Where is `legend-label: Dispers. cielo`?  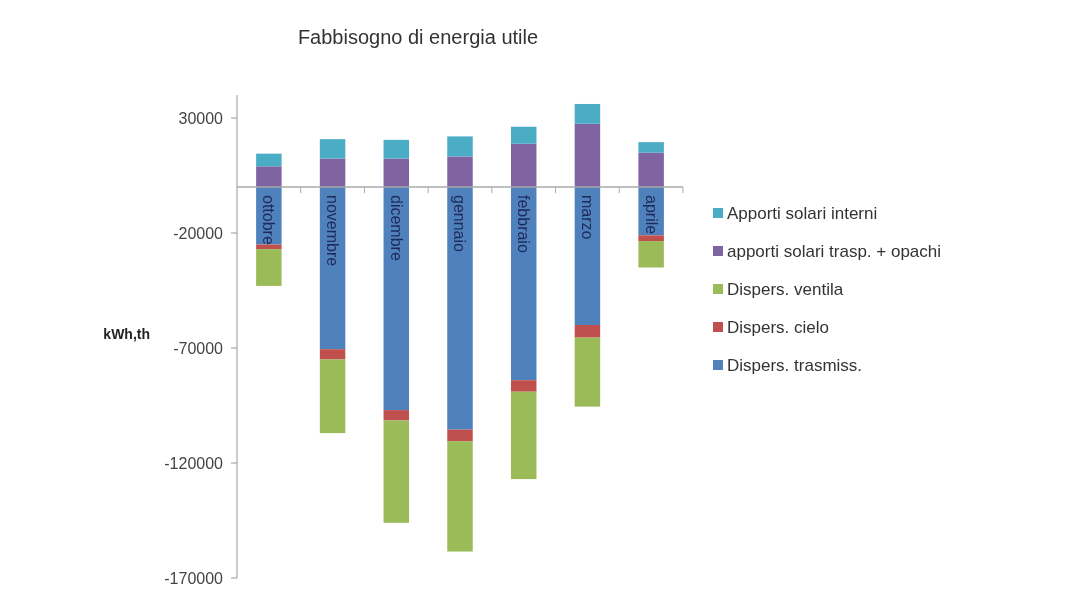 legend-label: Dispers. cielo is located at coordinates (778, 327).